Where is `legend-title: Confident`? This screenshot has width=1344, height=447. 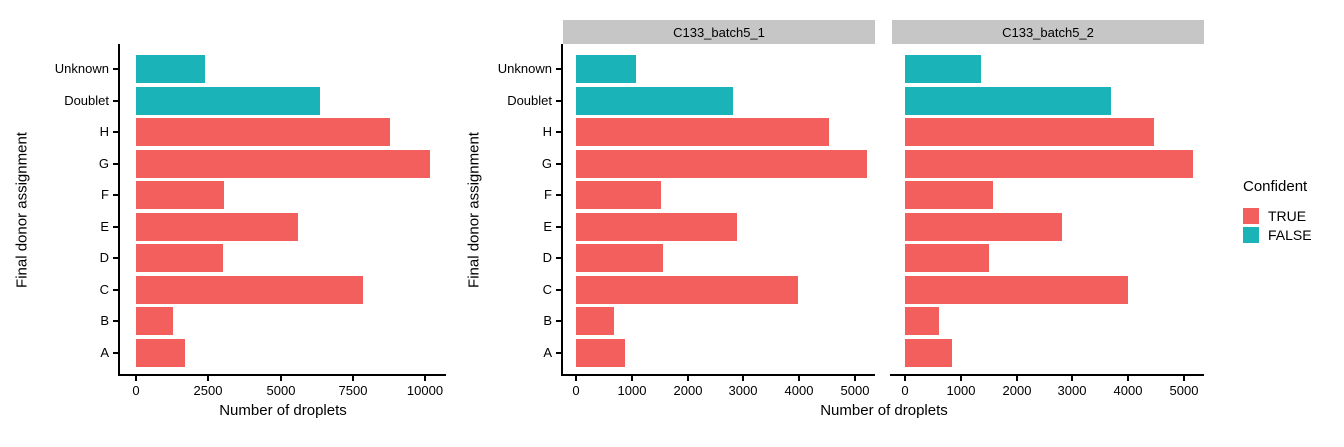
legend-title: Confident is located at coordinates (1275, 186).